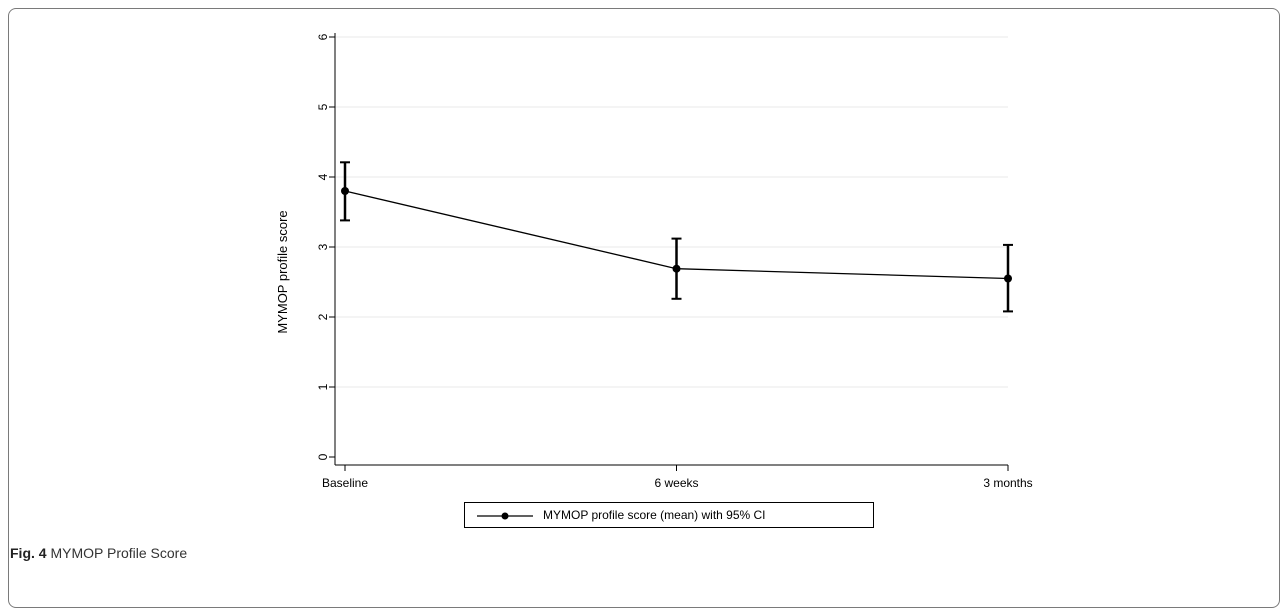 Image resolution: width=1282 pixels, height=608 pixels. I want to click on figure-caption: Fig. 4 MYMOP Profile Score, so click(98, 553).